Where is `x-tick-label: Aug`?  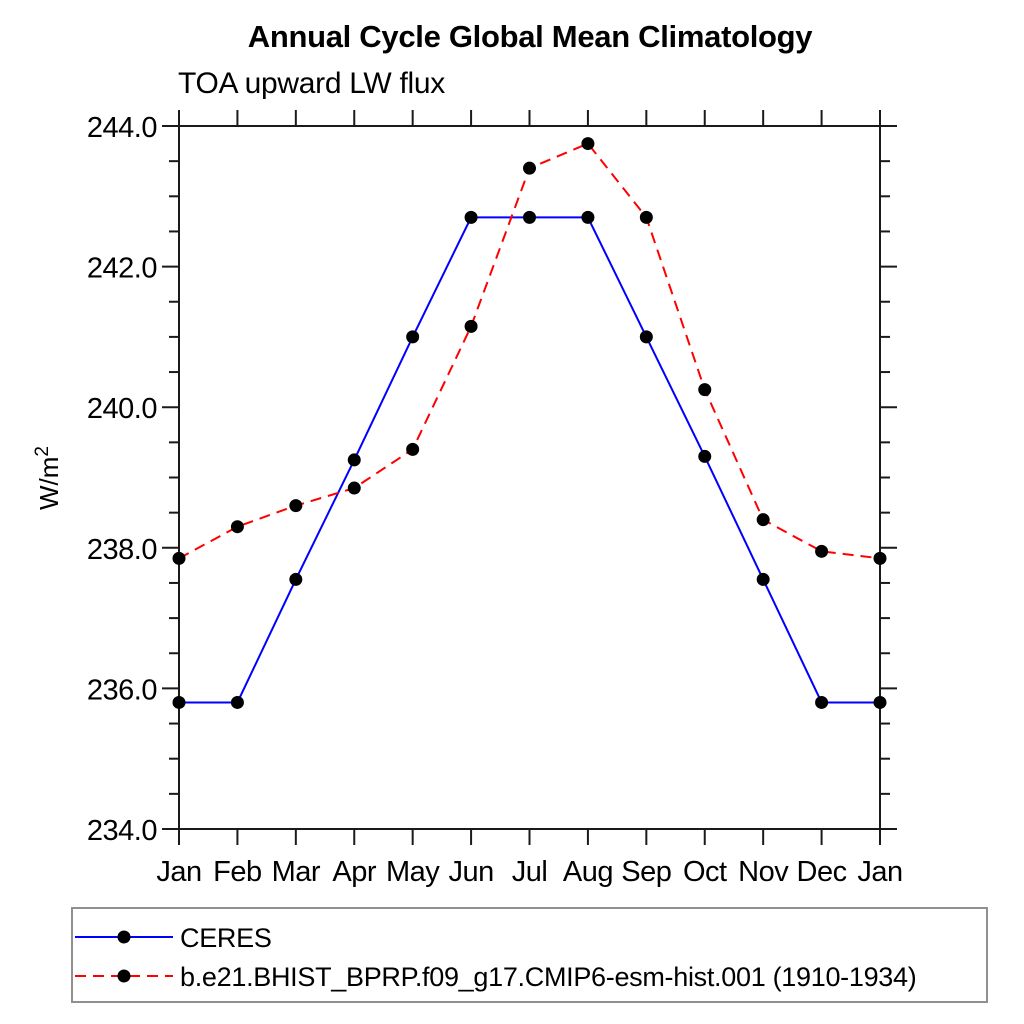 x-tick-label: Aug is located at coordinates (588, 872).